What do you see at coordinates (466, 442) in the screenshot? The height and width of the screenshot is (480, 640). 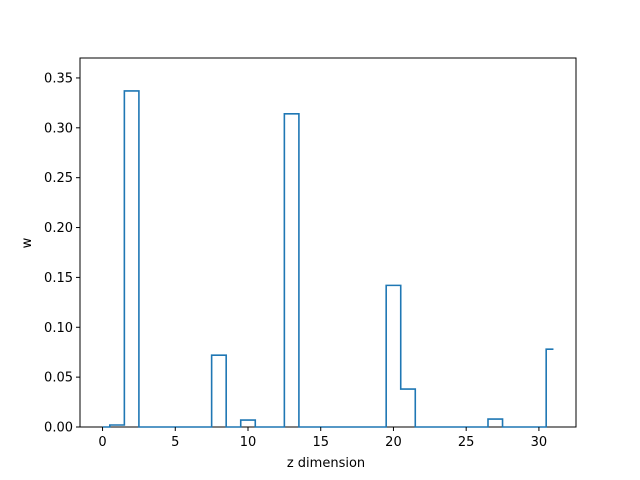 I see `x-tick-label: 25` at bounding box center [466, 442].